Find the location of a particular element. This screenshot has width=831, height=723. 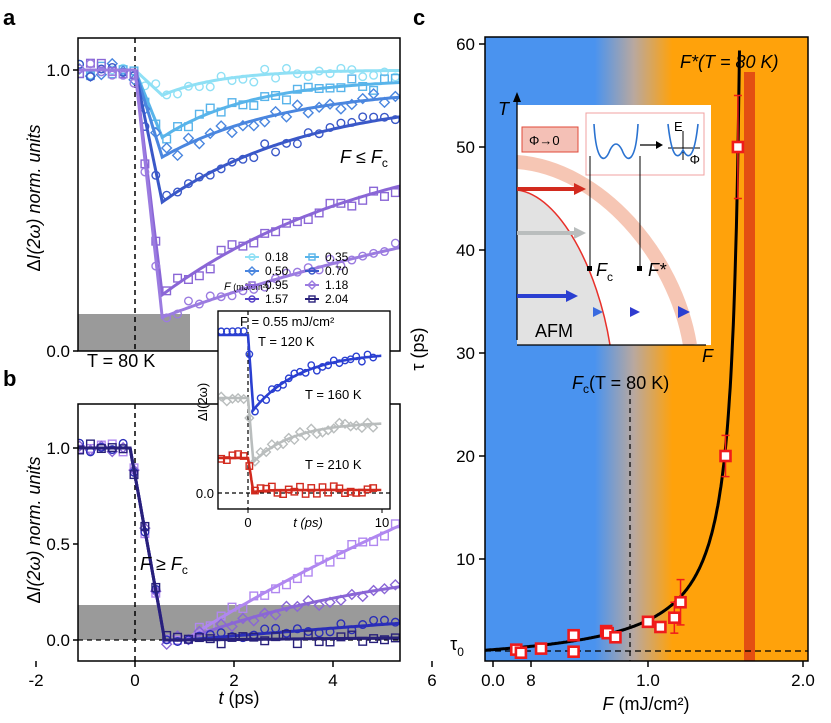

series-b-1.18-point is located at coordinates (439, 513).